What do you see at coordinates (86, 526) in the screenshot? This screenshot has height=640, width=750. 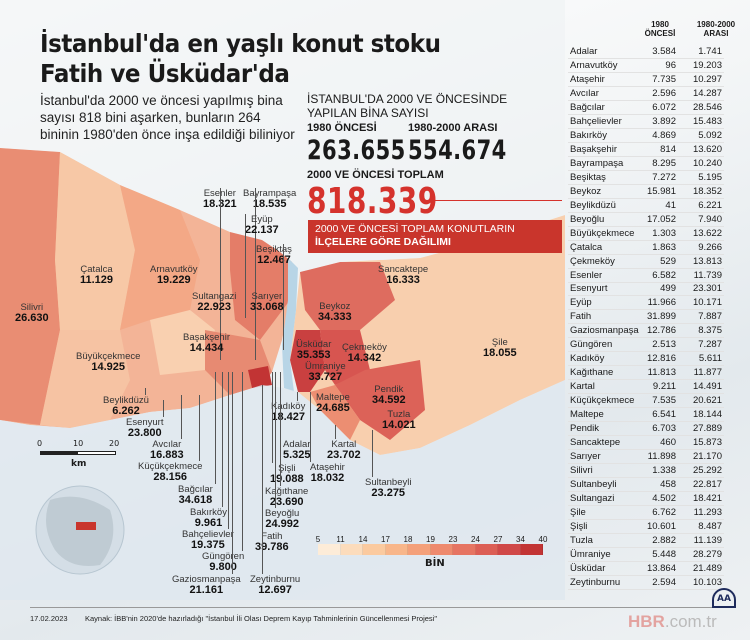 I see `turkey-marker` at bounding box center [86, 526].